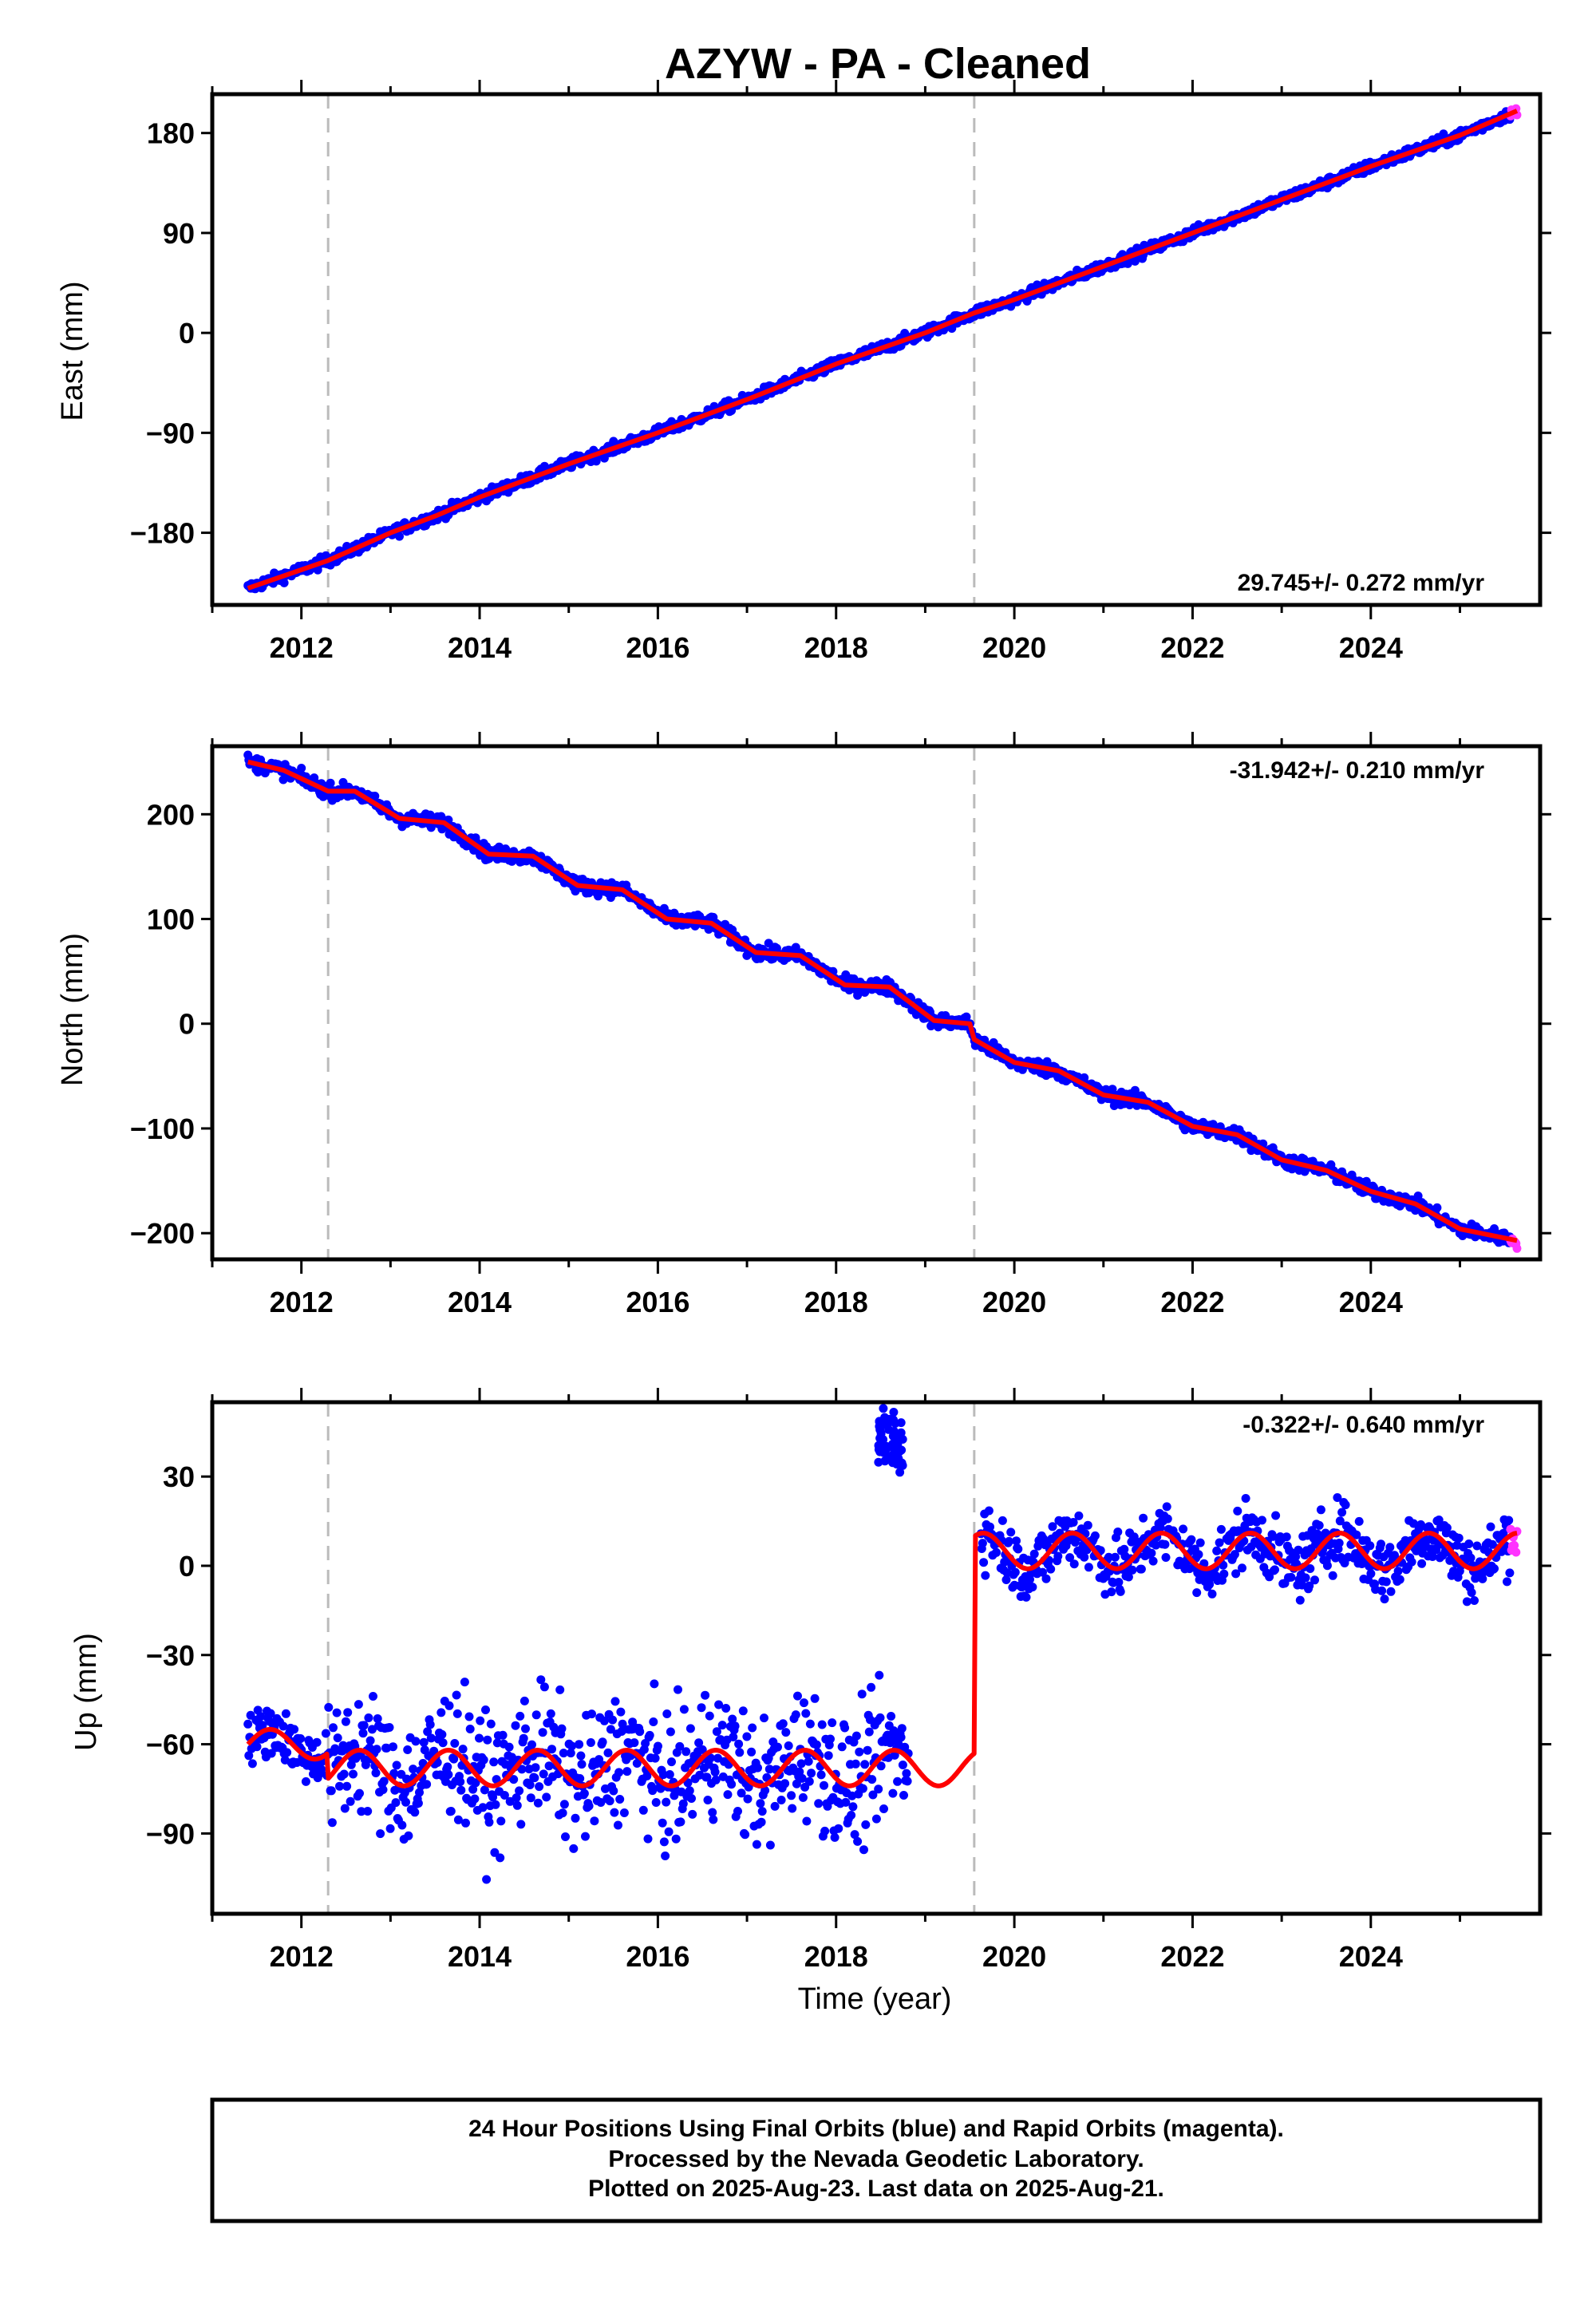  What do you see at coordinates (86, 1692) in the screenshot?
I see `up-axis-label: Up (mm)` at bounding box center [86, 1692].